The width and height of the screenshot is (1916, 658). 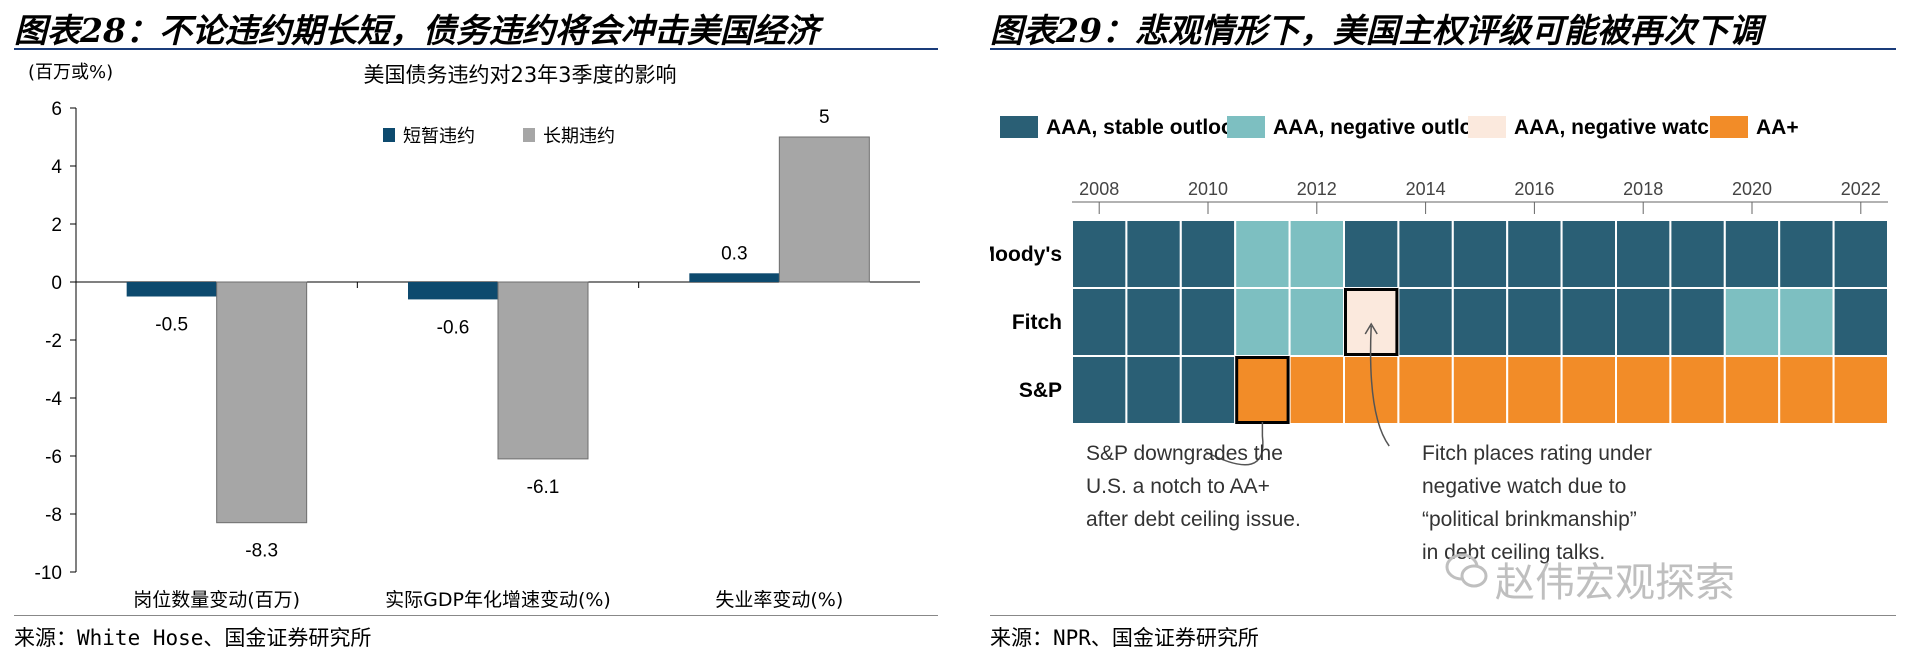 I want to click on annotation-text-line: after debt ceiling issue., so click(x=1193, y=519).